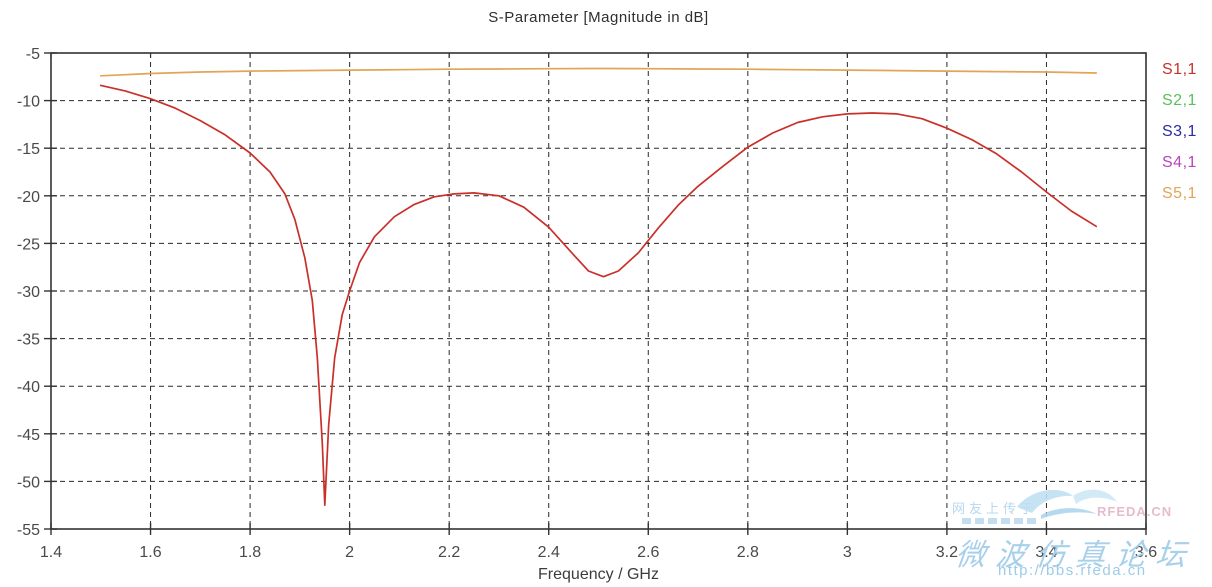 Image resolution: width=1212 pixels, height=587 pixels. I want to click on chart-title: S-Parameter [Magnitude in dB], so click(598, 17).